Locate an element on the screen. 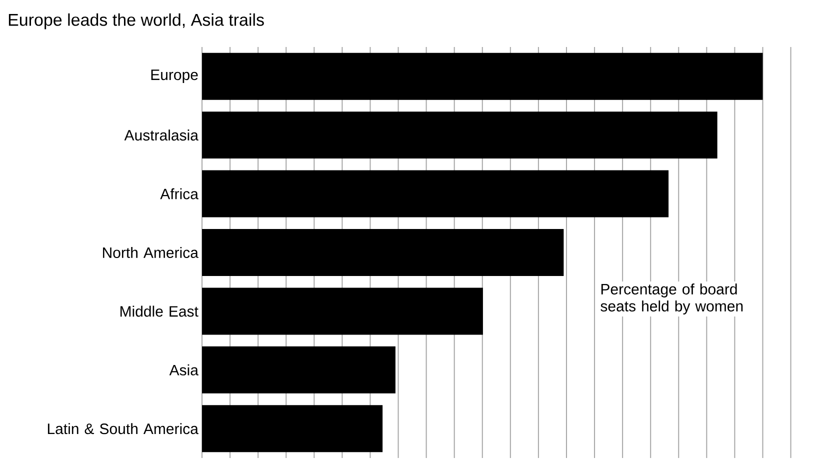 This screenshot has height=465, width=826. y-tick-label: Asia is located at coordinates (183, 370).